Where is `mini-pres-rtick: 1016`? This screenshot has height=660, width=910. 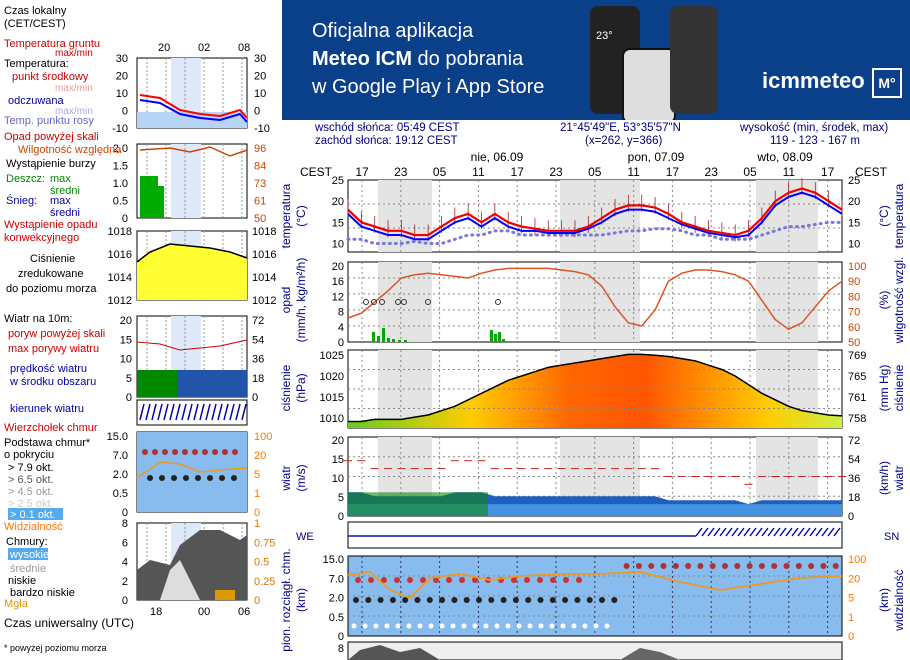
mini-pres-rtick: 1016 is located at coordinates (264, 255).